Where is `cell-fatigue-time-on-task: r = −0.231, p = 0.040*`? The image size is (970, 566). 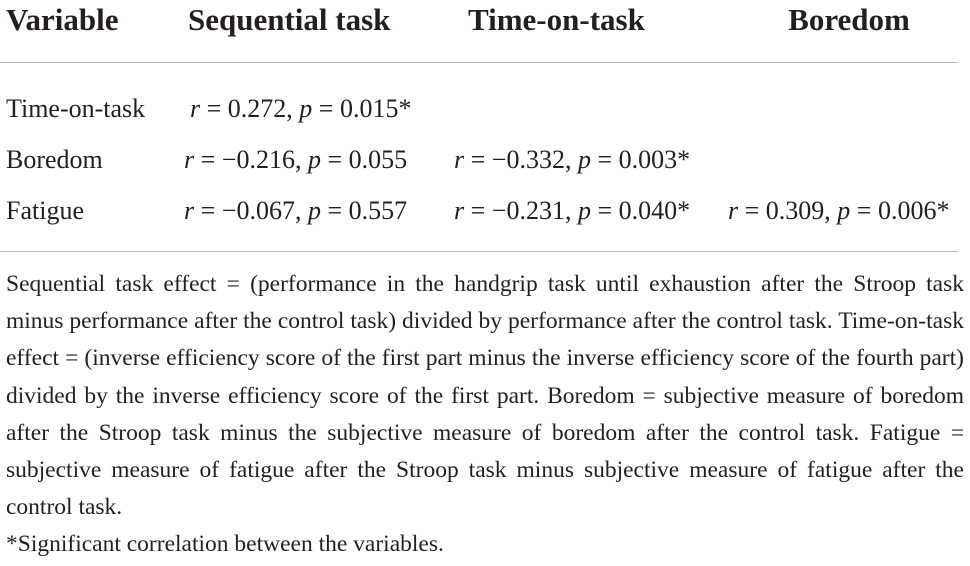
cell-fatigue-time-on-task: r = −0.231, p = 0.040* is located at coordinates (572, 210).